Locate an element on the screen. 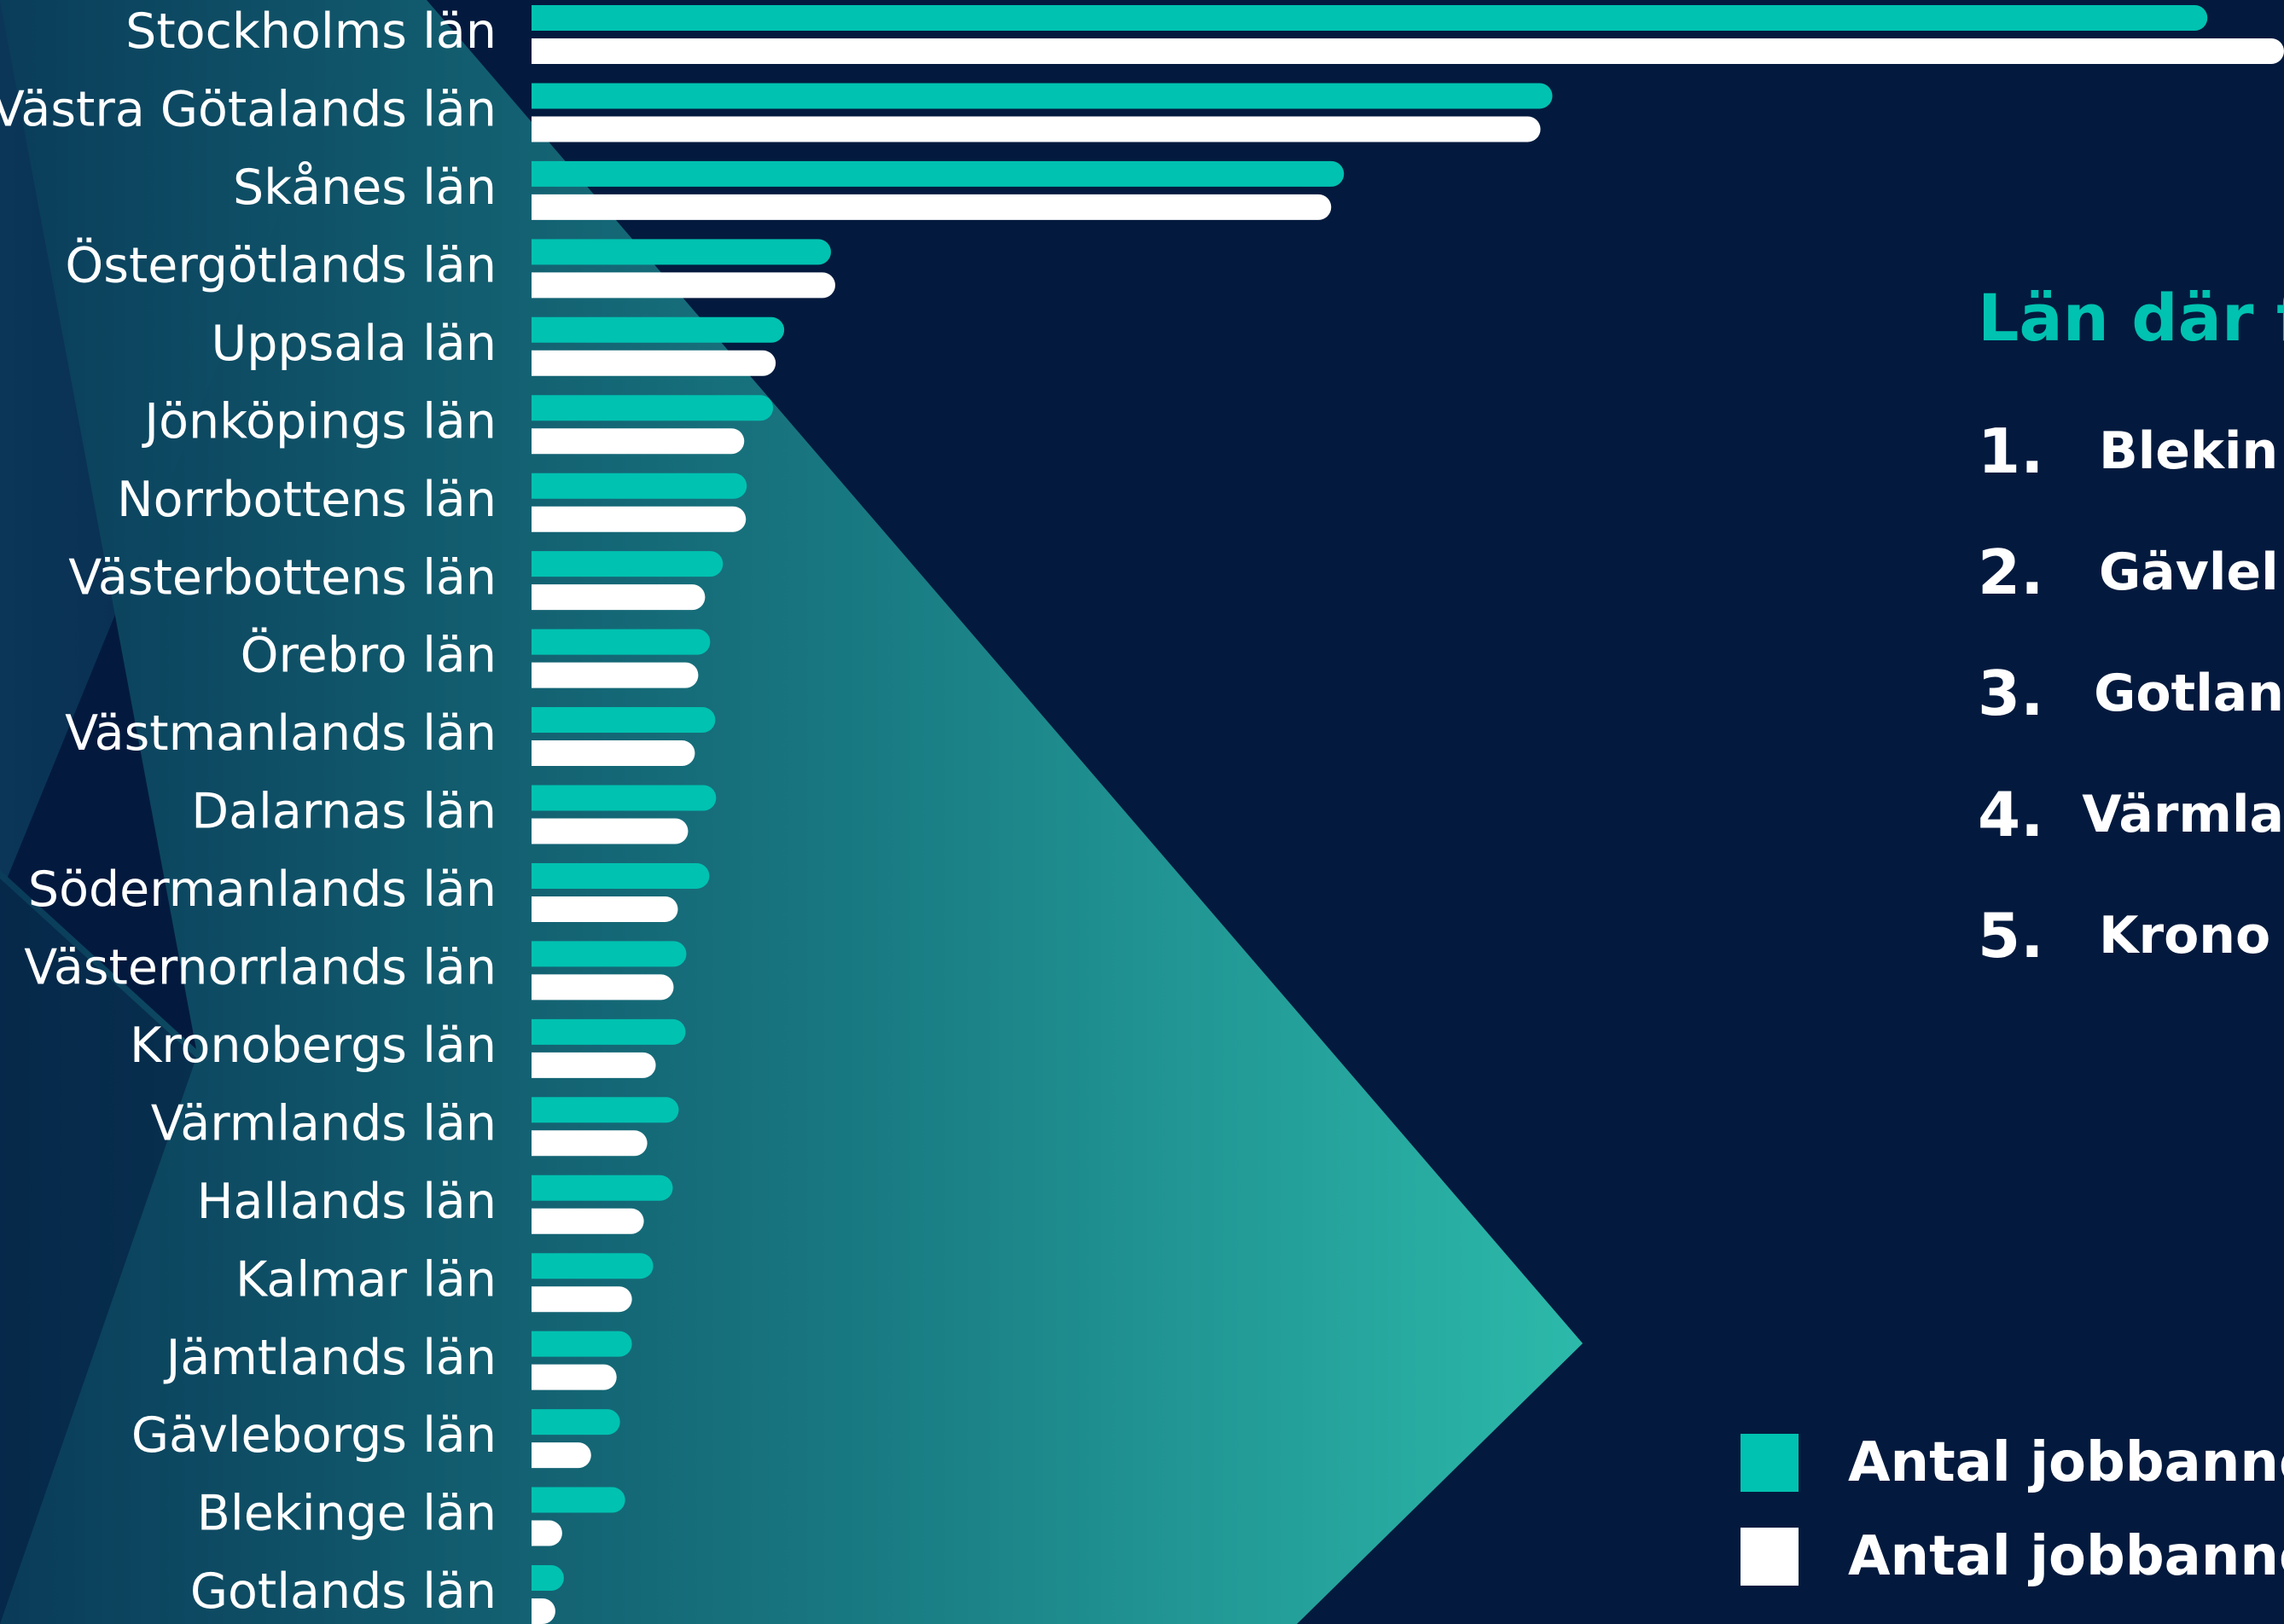 This screenshot has width=2284, height=1624. list-item: 3. Gotlan is located at coordinates (2131, 693).